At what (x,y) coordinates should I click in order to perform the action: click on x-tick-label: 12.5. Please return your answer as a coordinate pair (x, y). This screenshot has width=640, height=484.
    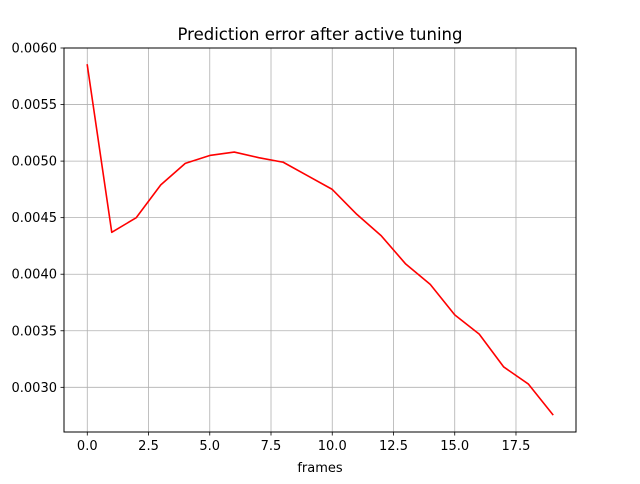
    Looking at the image, I should click on (393, 446).